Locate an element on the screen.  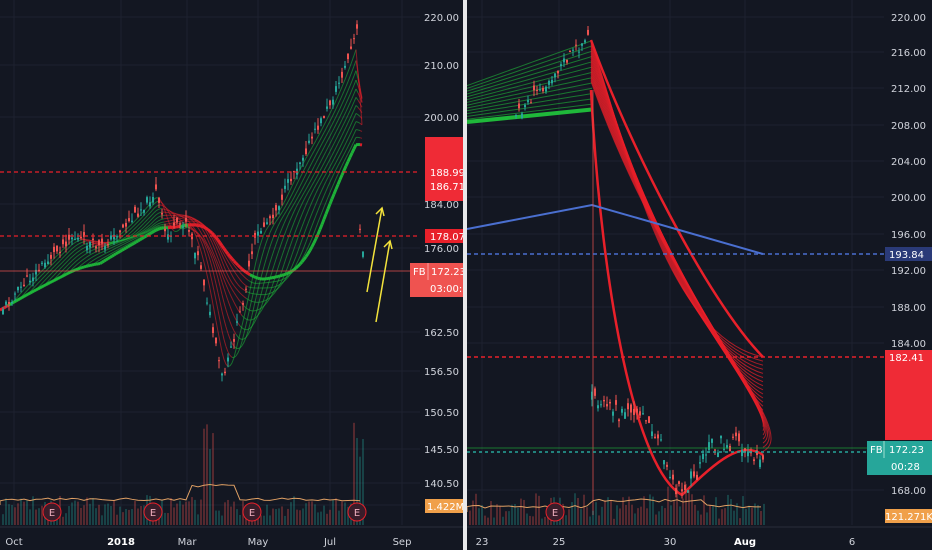
panel-divider is located at coordinates (465, 275).